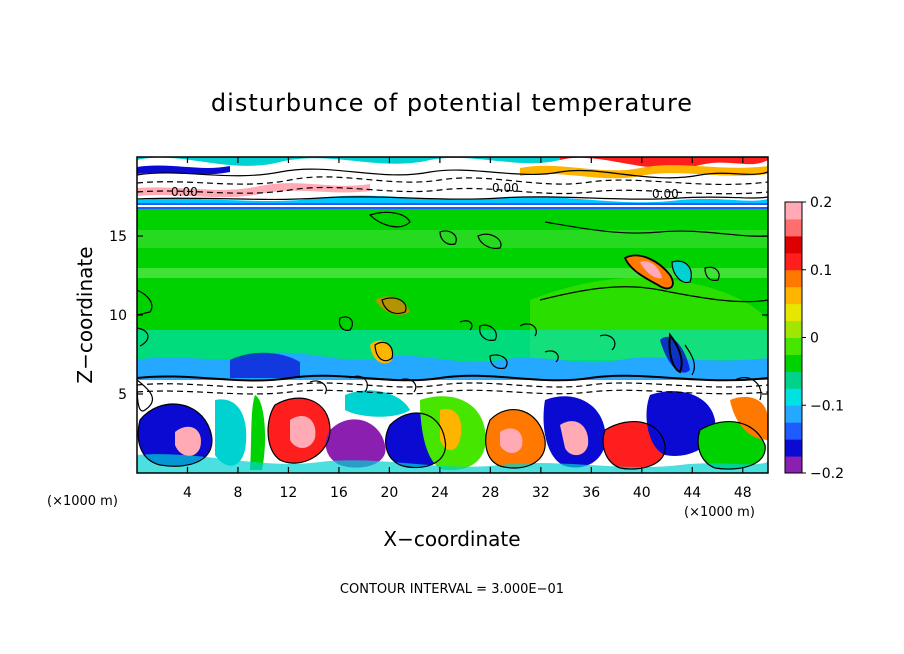 This screenshot has width=904, height=654. What do you see at coordinates (692, 493) in the screenshot?
I see `x-tick-label: 44` at bounding box center [692, 493].